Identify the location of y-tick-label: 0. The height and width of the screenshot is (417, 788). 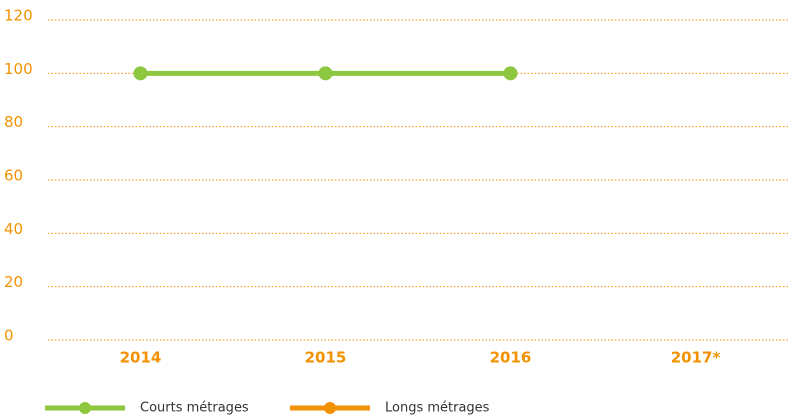
(9, 336).